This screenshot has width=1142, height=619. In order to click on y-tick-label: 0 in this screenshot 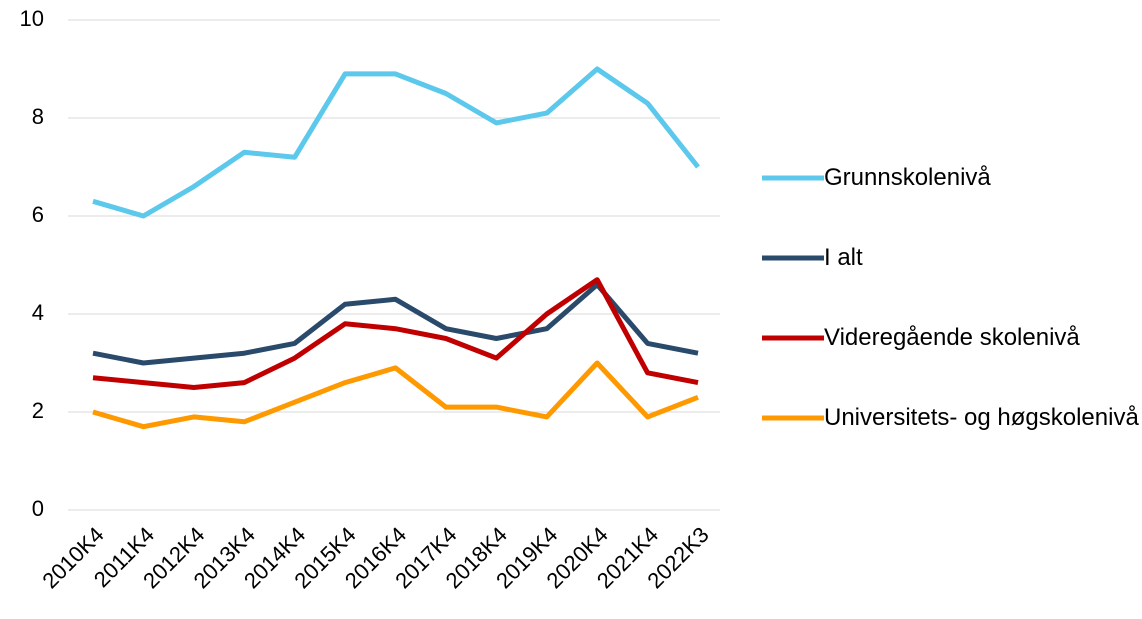, I will do `click(38, 508)`.